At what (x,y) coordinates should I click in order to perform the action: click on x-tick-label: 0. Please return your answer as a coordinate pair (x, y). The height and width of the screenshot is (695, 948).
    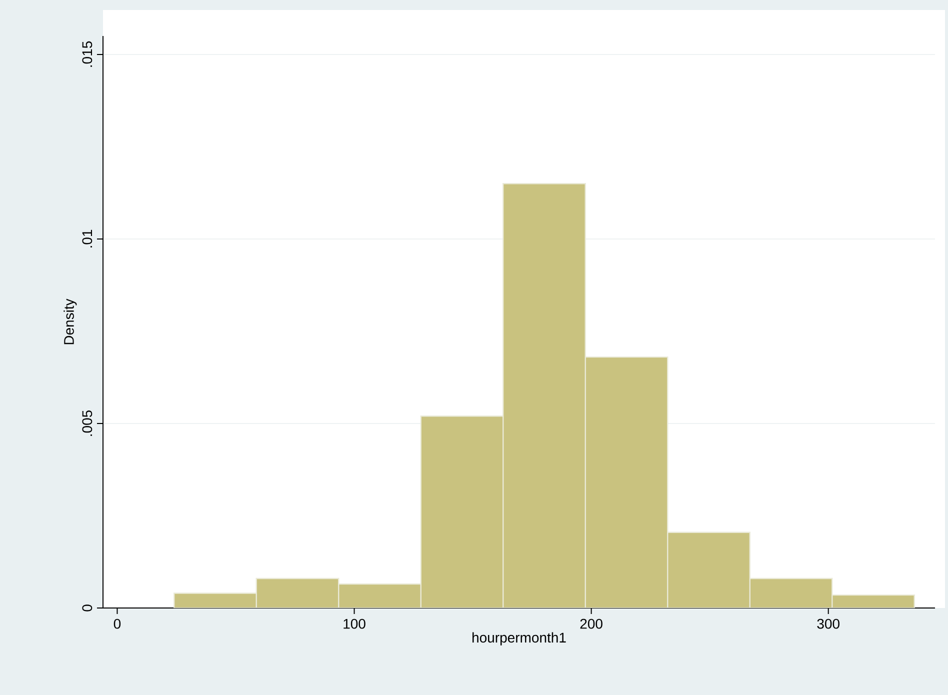
    Looking at the image, I should click on (117, 623).